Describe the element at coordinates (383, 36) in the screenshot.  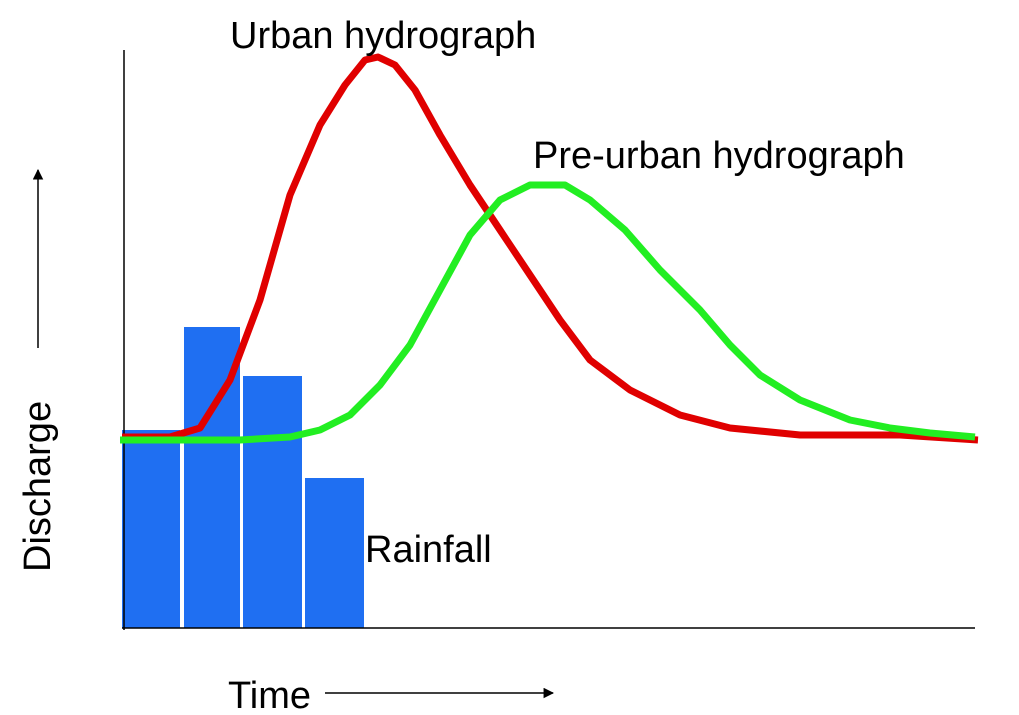
I see `urban-label: Urban hydrograph` at that location.